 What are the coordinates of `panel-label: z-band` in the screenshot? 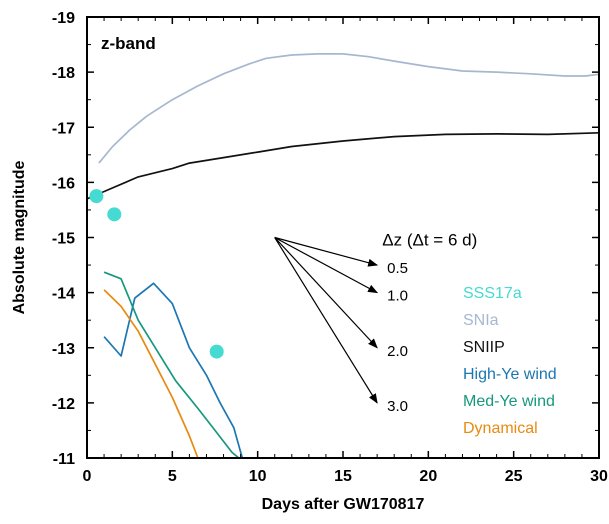 It's located at (128, 43).